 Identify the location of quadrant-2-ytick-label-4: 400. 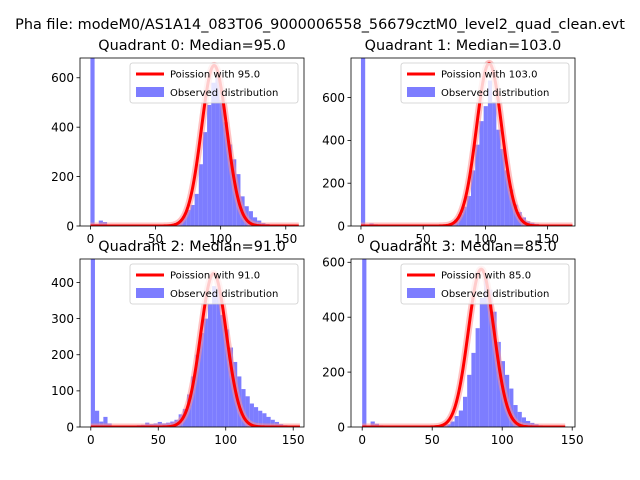
(62, 283).